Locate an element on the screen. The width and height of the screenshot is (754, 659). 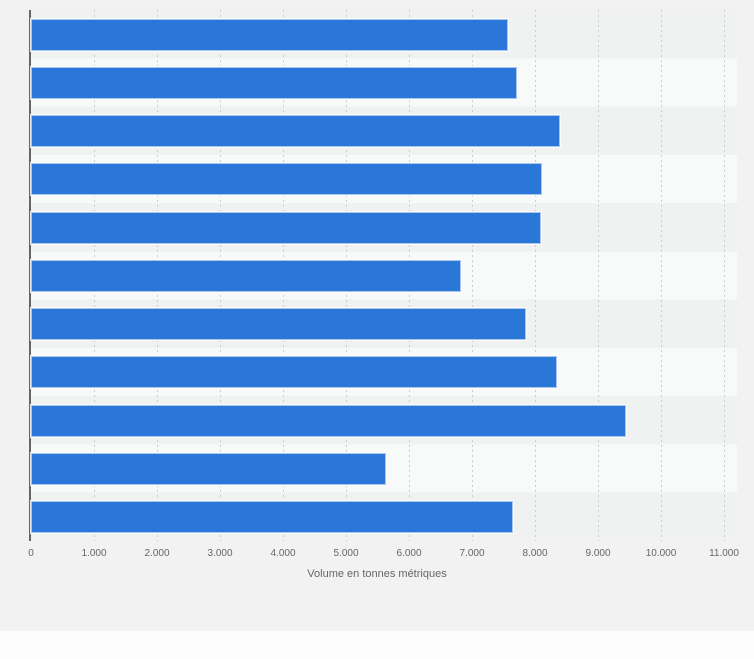
y-axis-line is located at coordinates (30, 275).